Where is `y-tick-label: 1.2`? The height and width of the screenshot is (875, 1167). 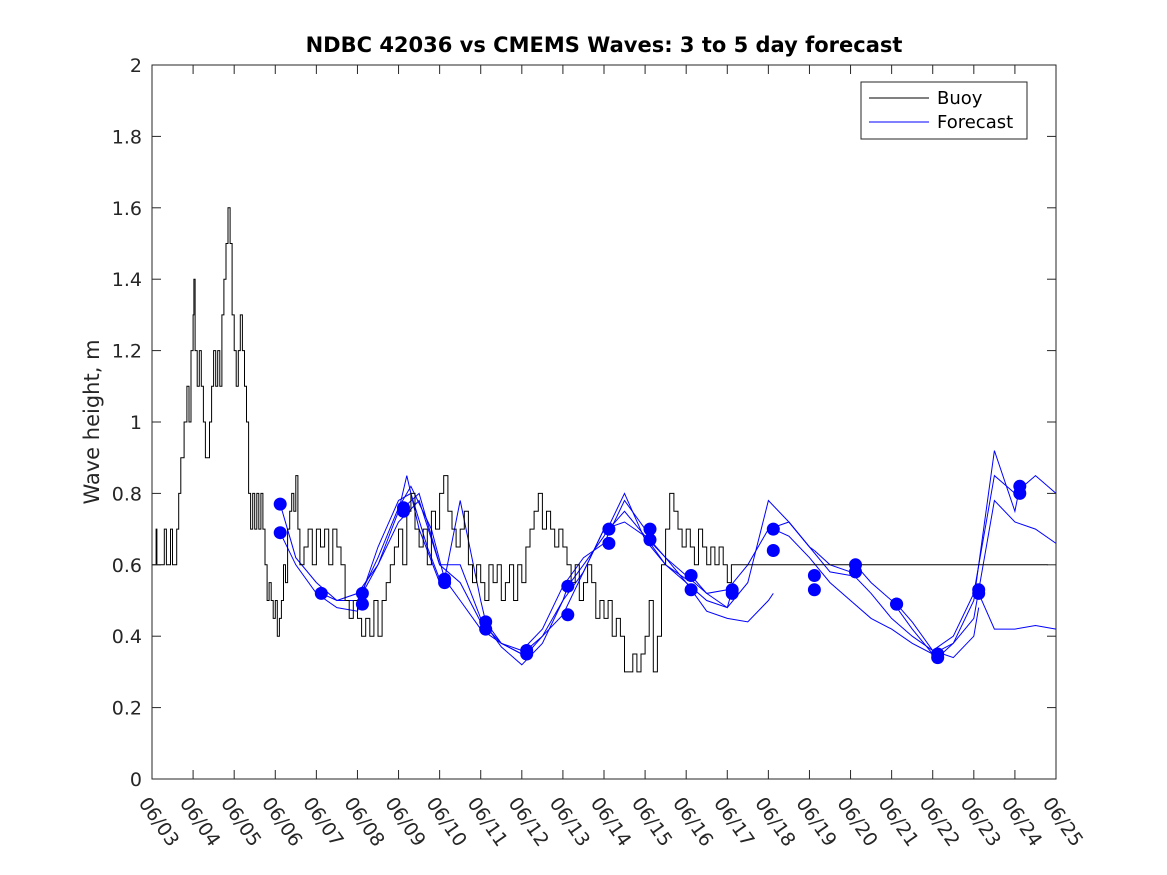 y-tick-label: 1.2 is located at coordinates (127, 352).